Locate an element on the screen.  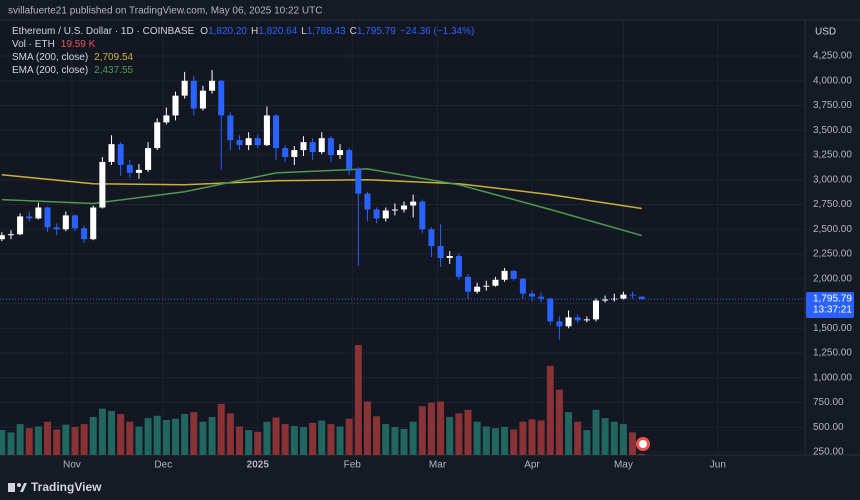
ohlc-value: 1,795.79 is located at coordinates (376, 31).